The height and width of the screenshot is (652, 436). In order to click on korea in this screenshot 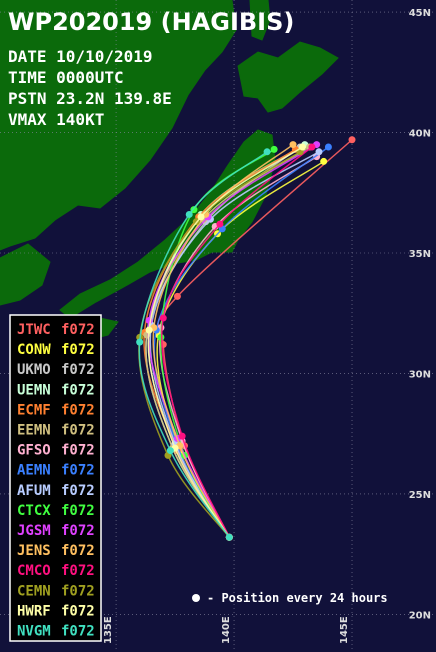, I will do `click(25, 274)`.